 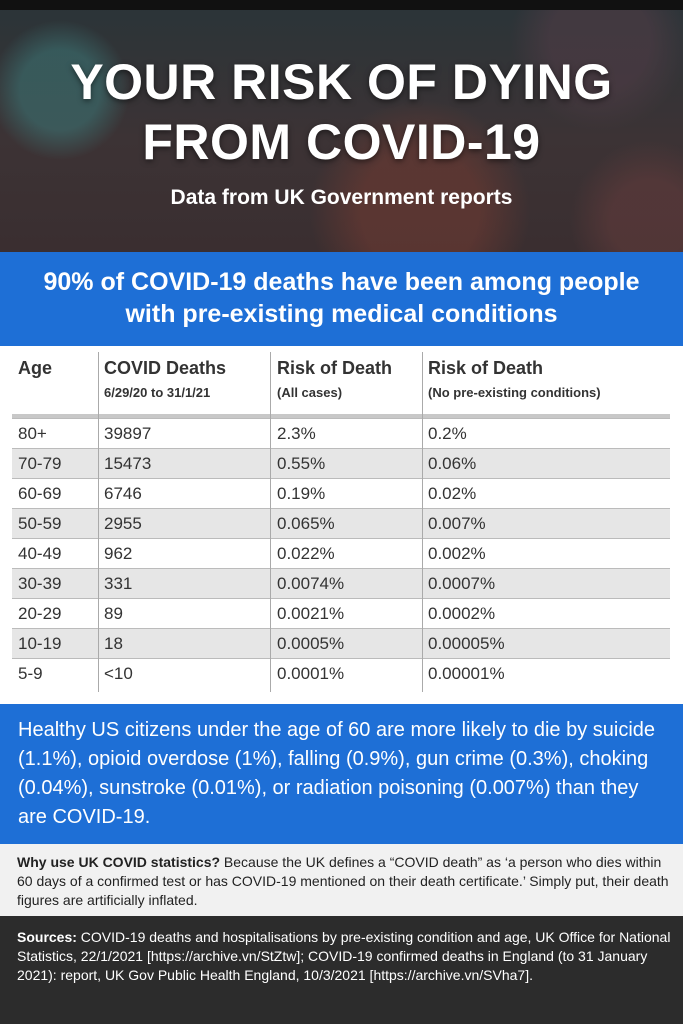 What do you see at coordinates (118, 553) in the screenshot?
I see `cell-deaths: 962` at bounding box center [118, 553].